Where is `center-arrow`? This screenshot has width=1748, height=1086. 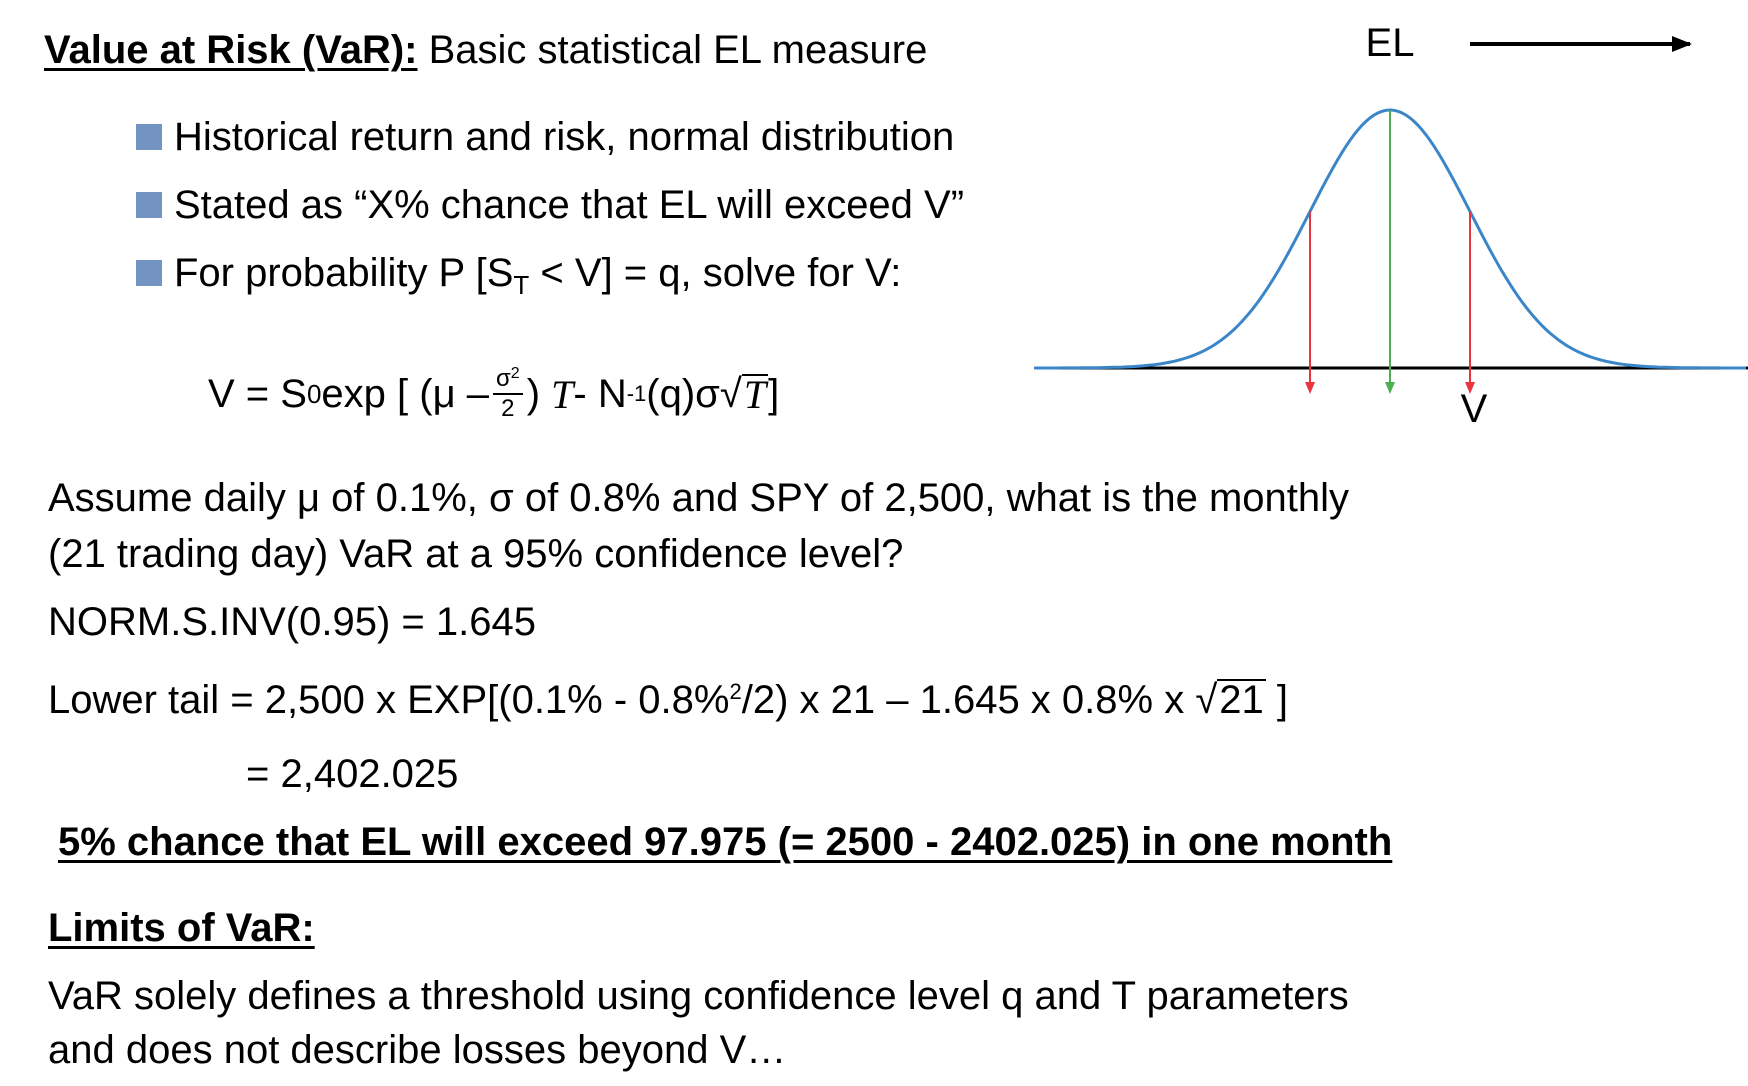
center-arrow is located at coordinates (1390, 252).